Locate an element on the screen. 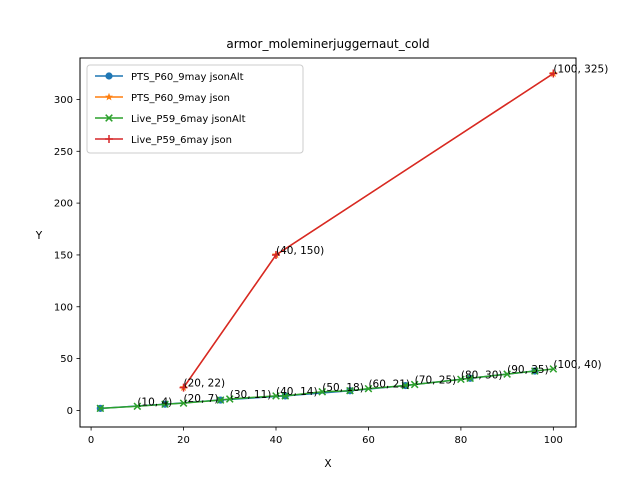  legend-label: Live_P59_6may json is located at coordinates (181, 140).